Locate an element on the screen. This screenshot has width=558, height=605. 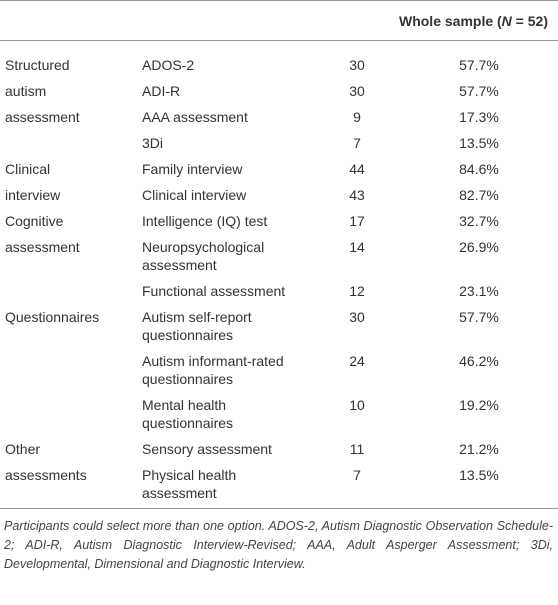
item-name: Family interview is located at coordinates (192, 169).